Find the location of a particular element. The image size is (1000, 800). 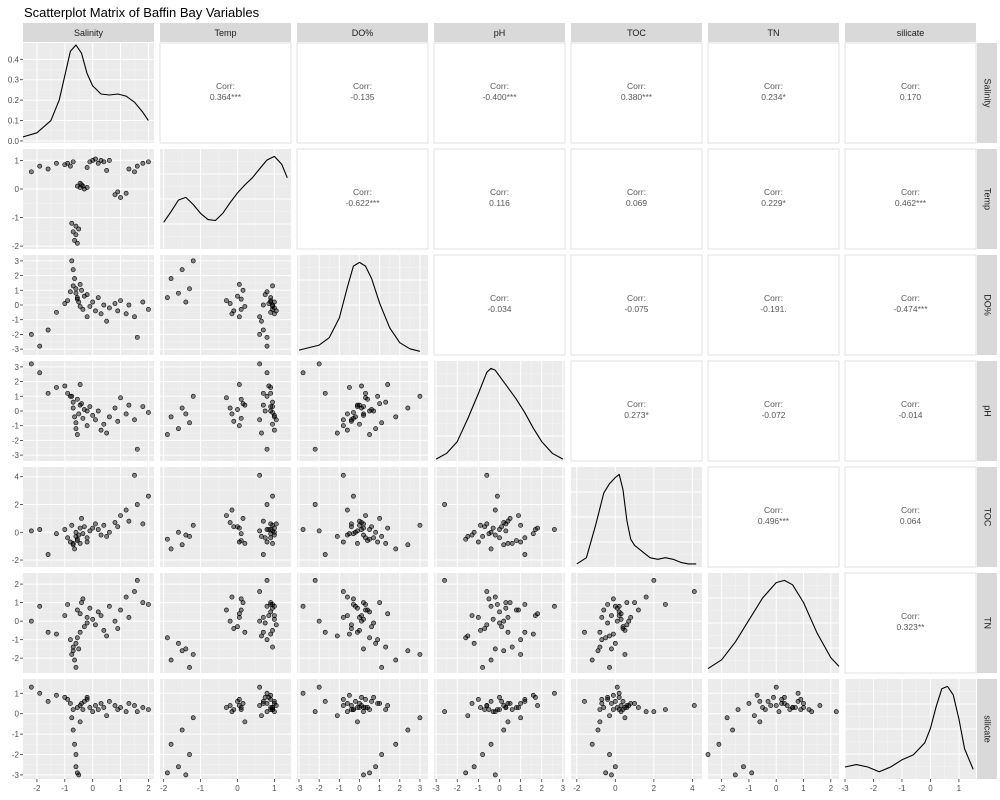

strip-top-label-salinity: Salinity is located at coordinates (89, 33).